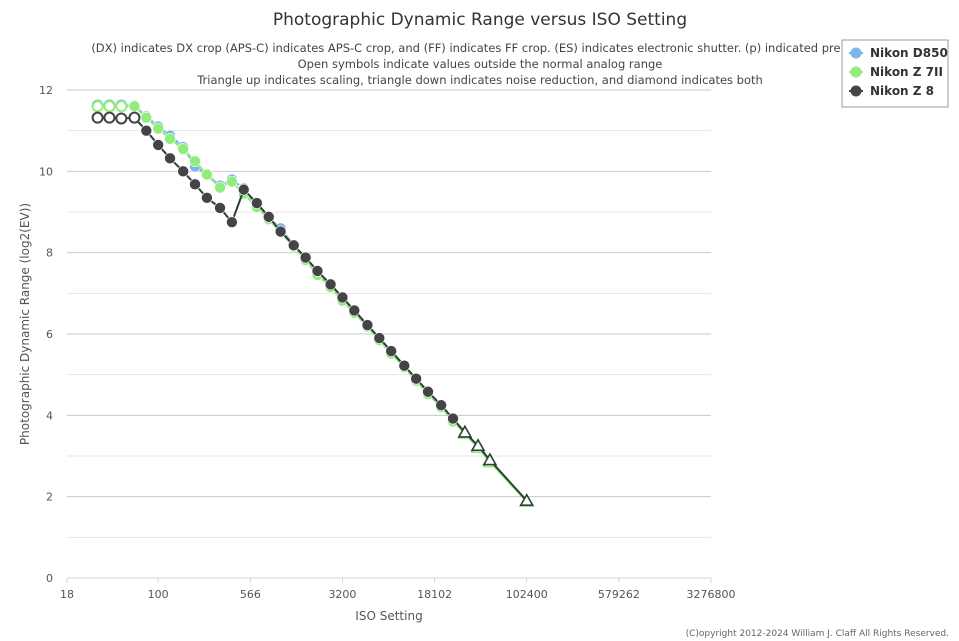 The width and height of the screenshot is (959, 641). I want to click on y-tick-label: 6, so click(49, 334).